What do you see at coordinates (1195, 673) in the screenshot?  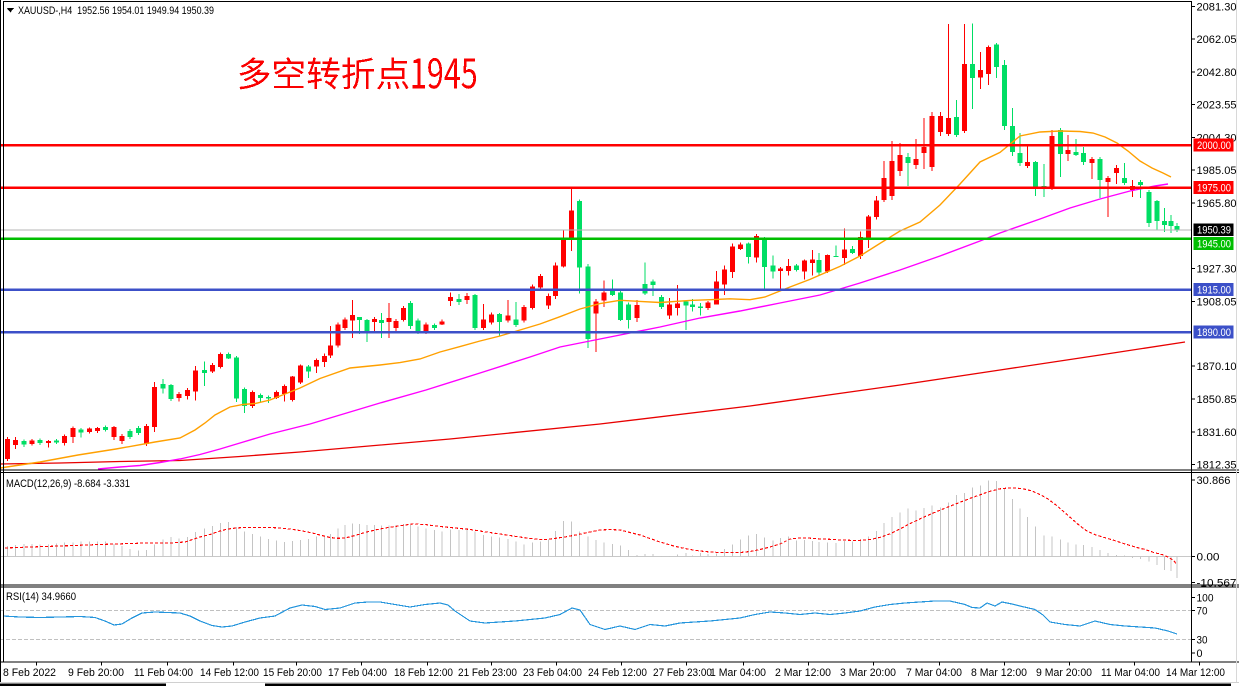 I see `svg-text: 14 Mar 12:00` at bounding box center [1195, 673].